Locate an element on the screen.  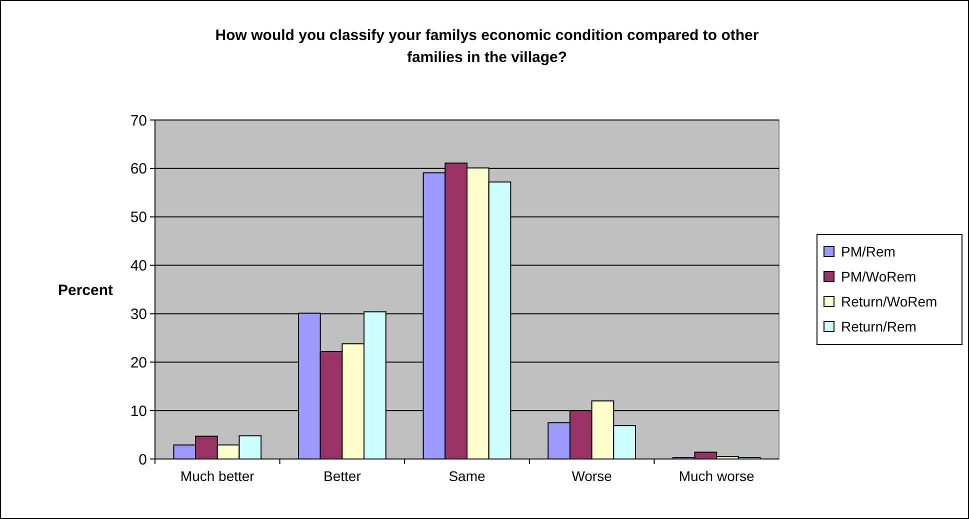
y-tick-label: 20 is located at coordinates (138, 363).